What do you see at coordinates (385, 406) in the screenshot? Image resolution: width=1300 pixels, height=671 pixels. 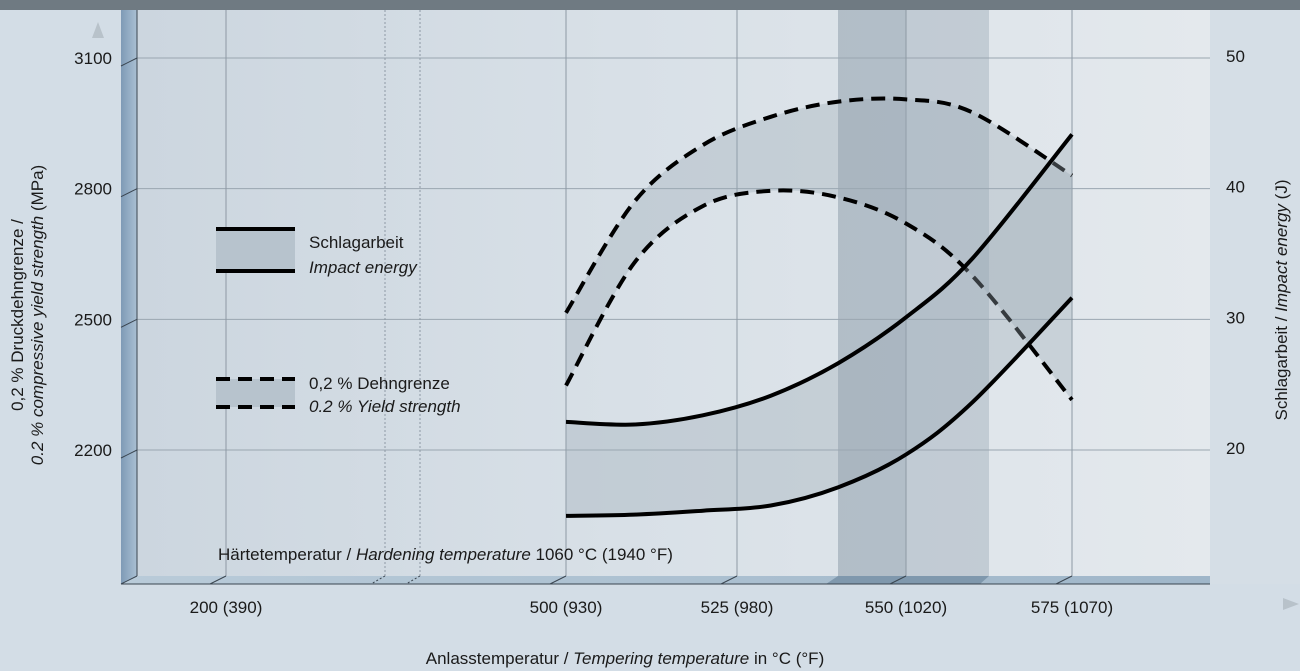 I see `legend-label-en: 0.2 % Yield strength` at bounding box center [385, 406].